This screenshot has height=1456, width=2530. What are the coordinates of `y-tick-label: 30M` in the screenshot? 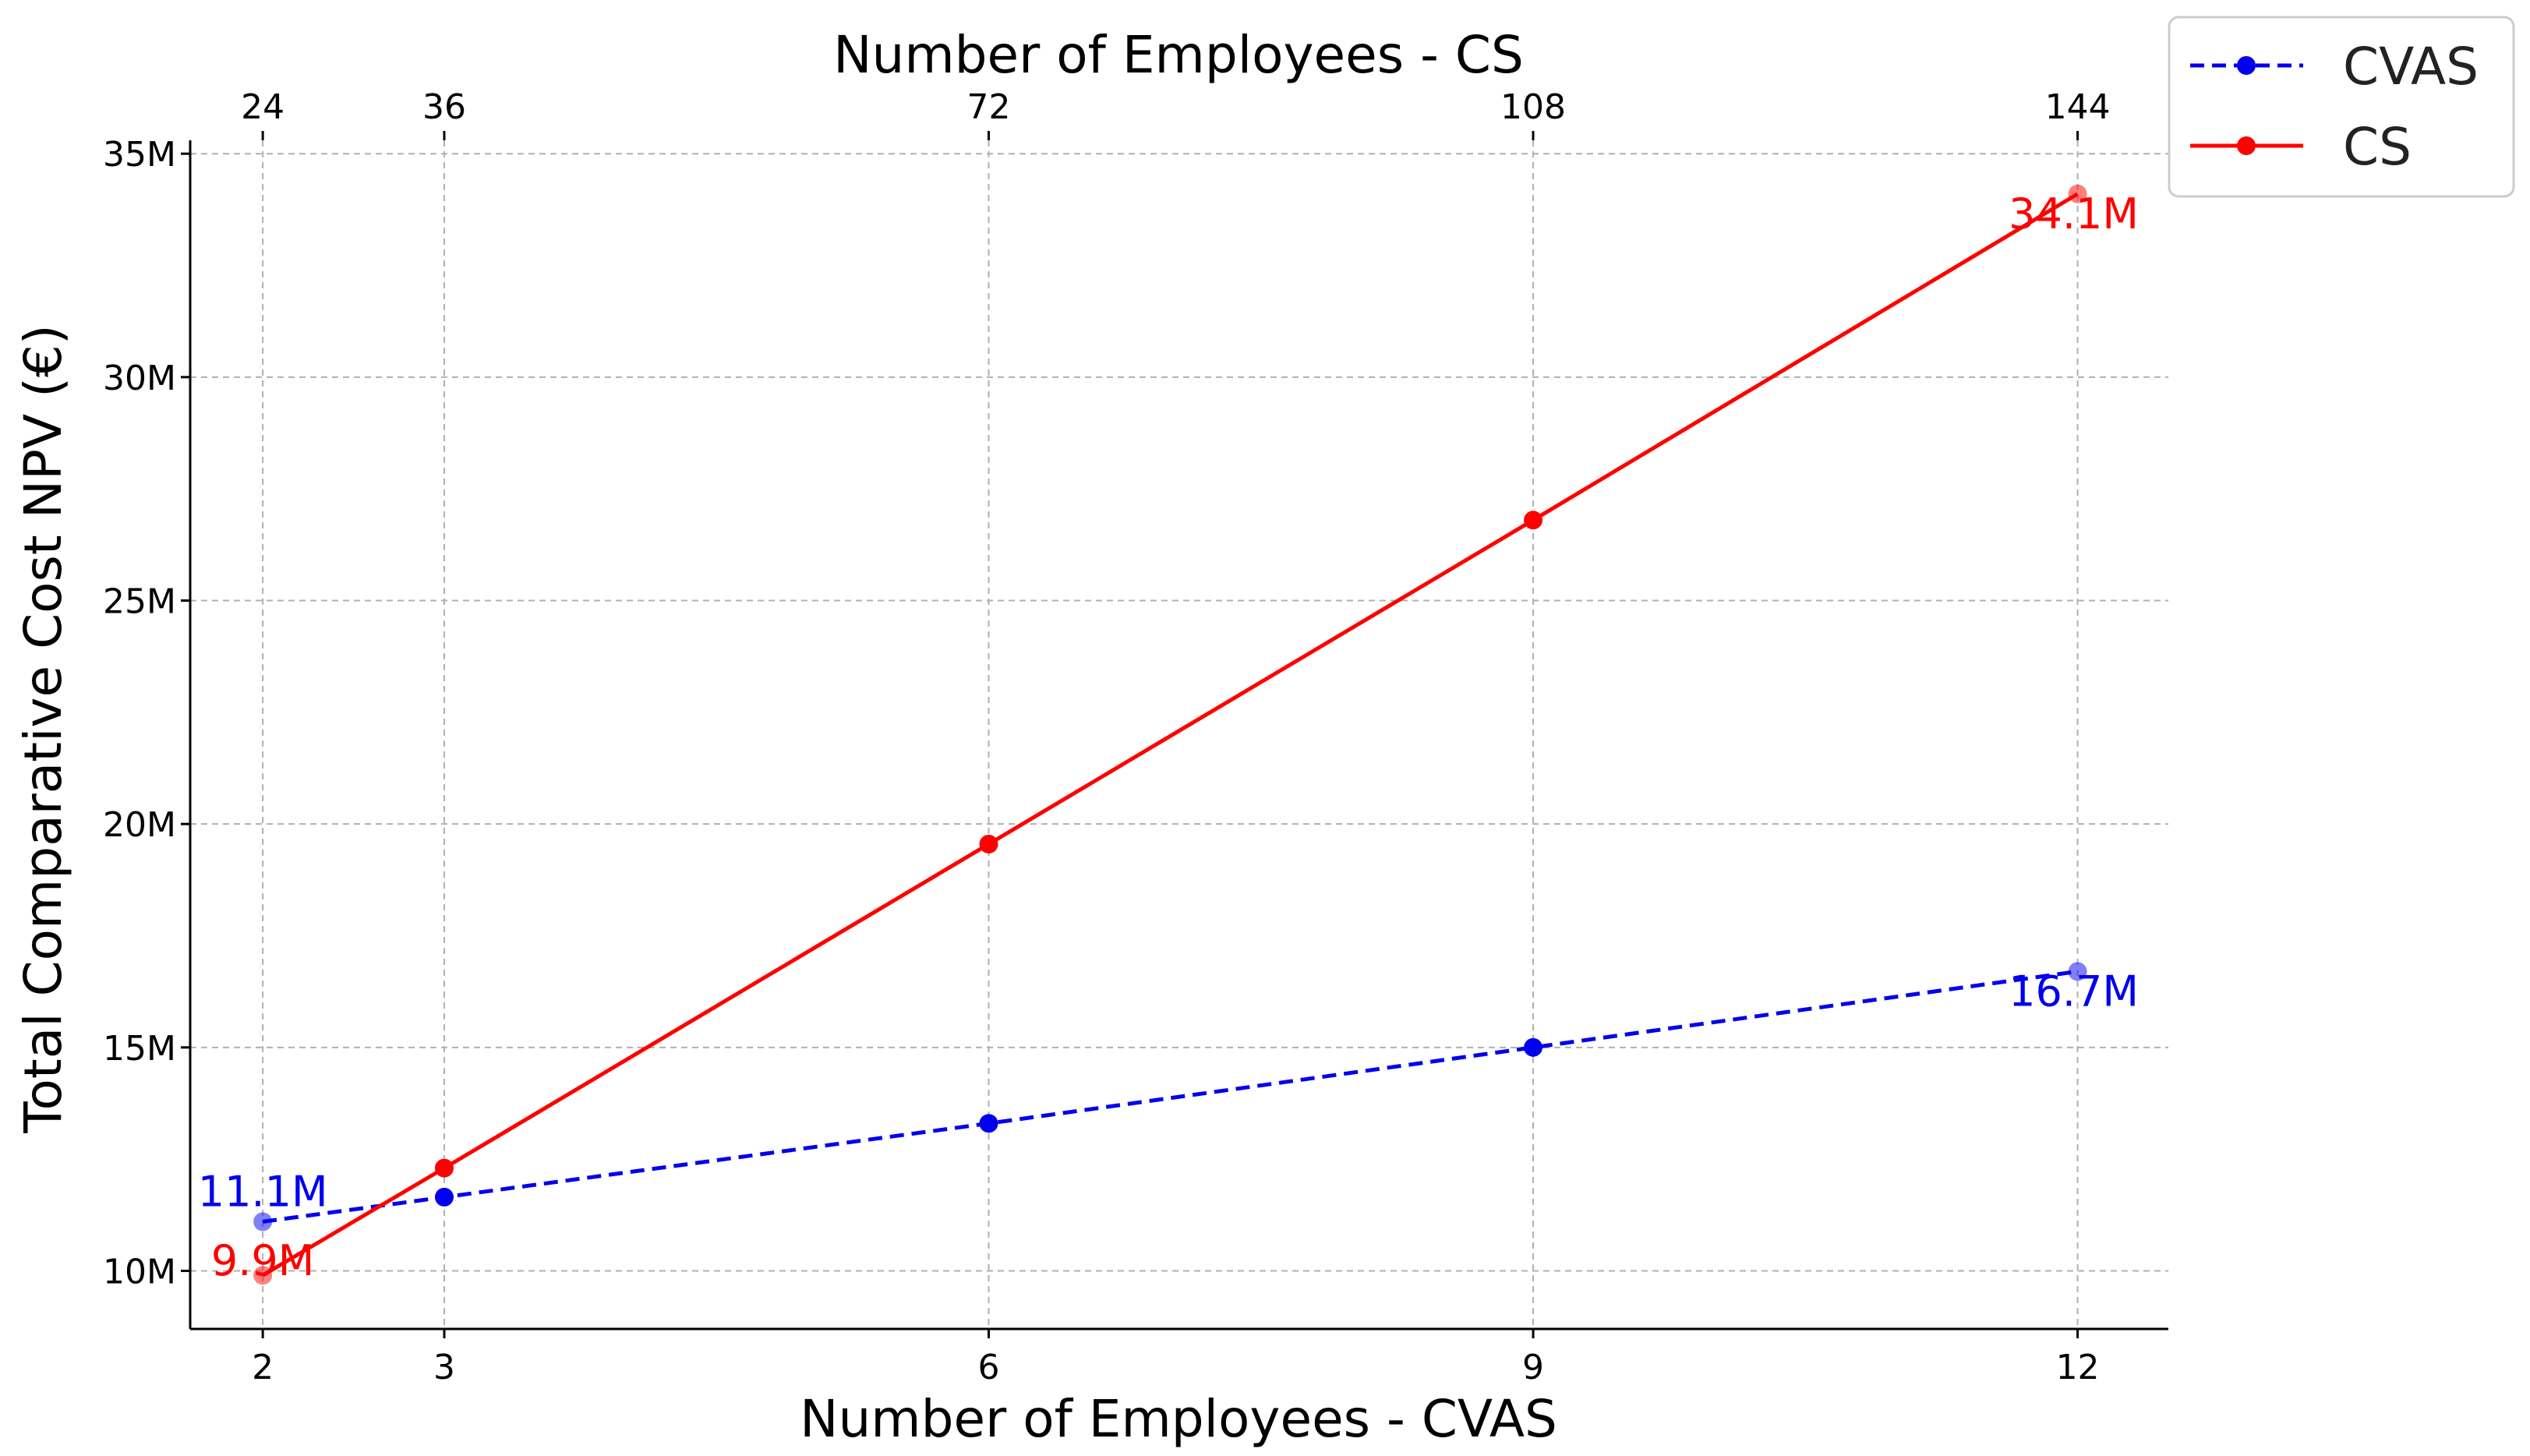 It's located at (139, 378).